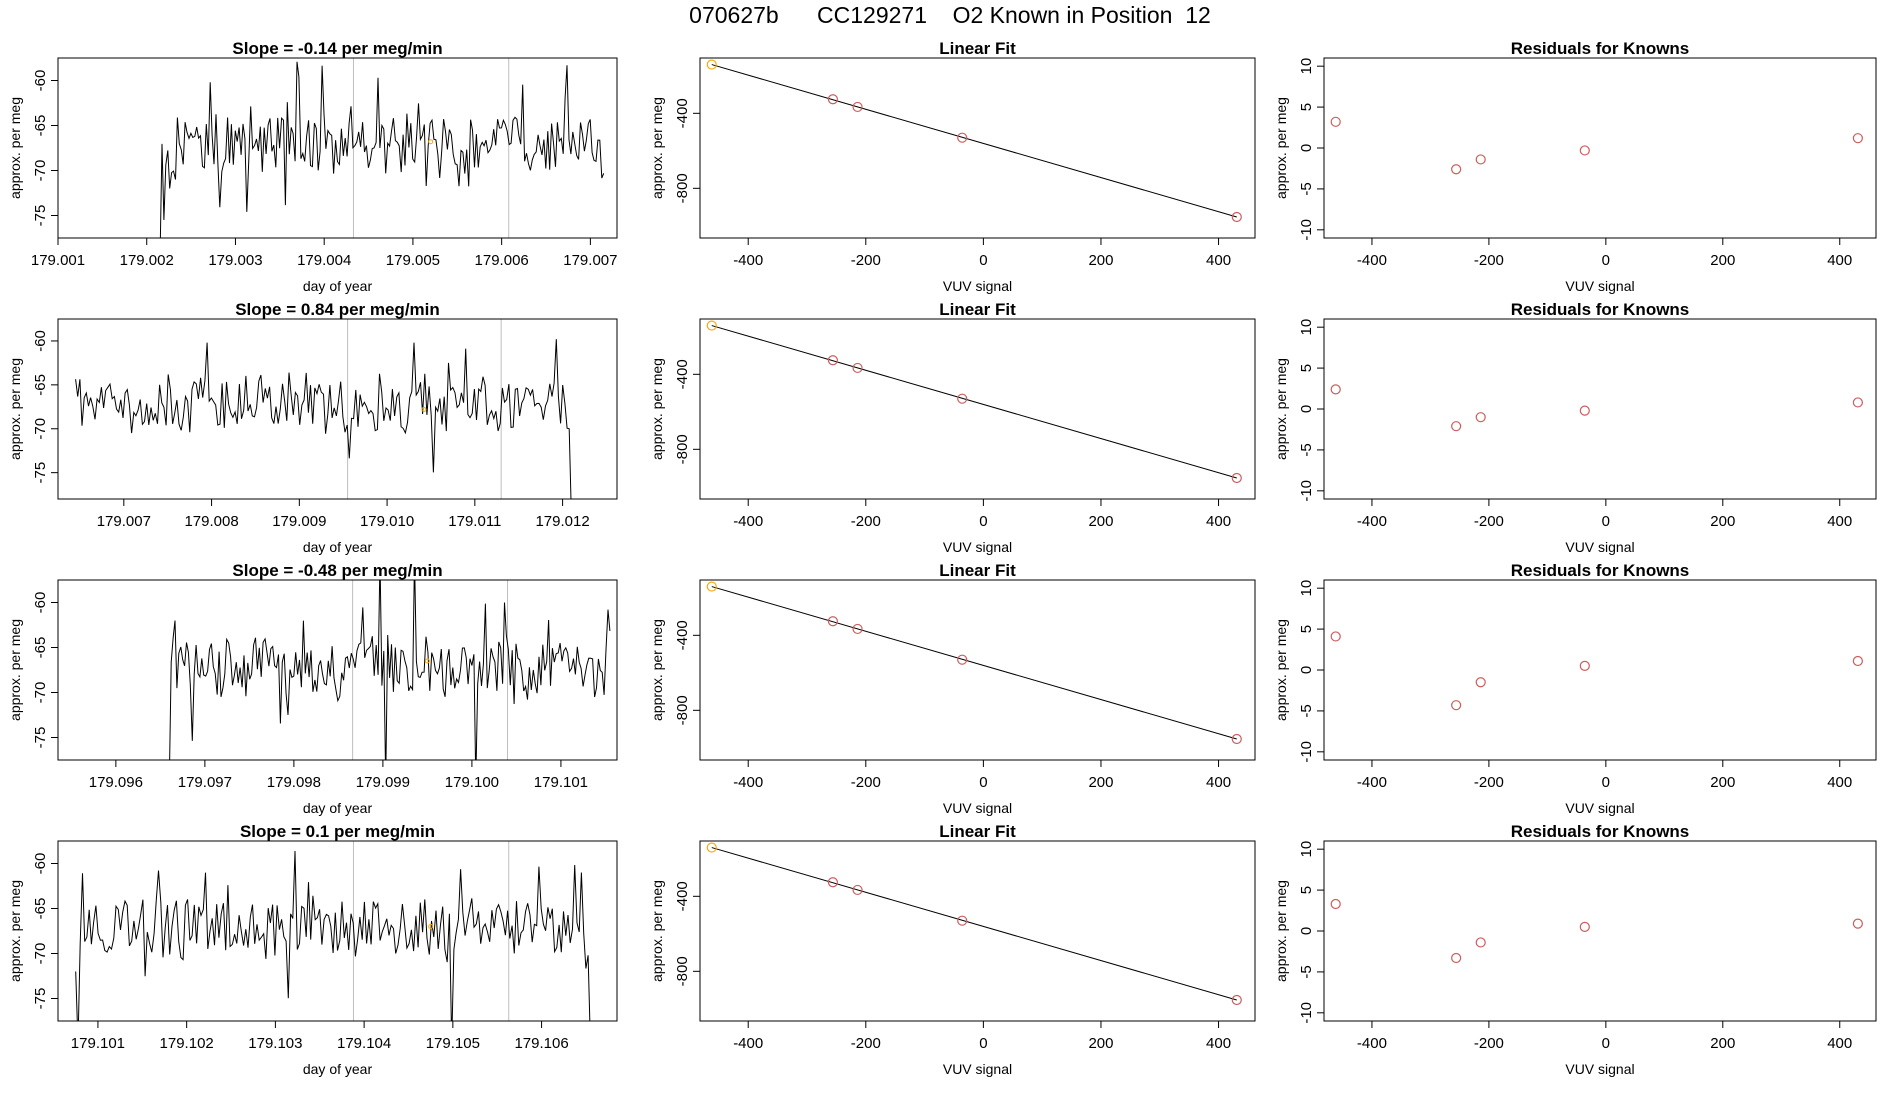 This screenshot has width=1900, height=1100. Describe the element at coordinates (383, 782) in the screenshot. I see `x-tick-label: 179.099` at that location.